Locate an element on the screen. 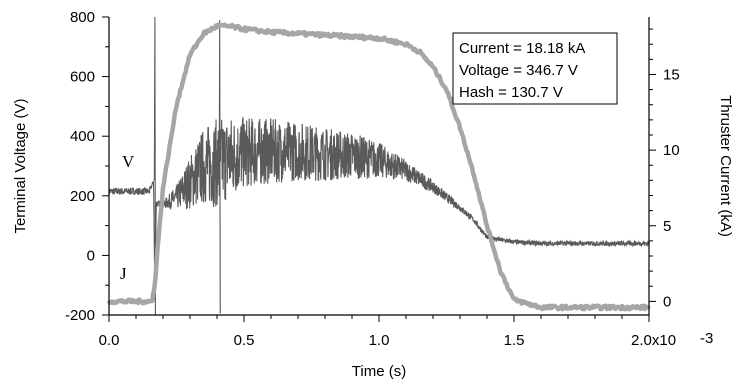 The height and width of the screenshot is (386, 738). x-tick-label: 1.0 is located at coordinates (379, 340).